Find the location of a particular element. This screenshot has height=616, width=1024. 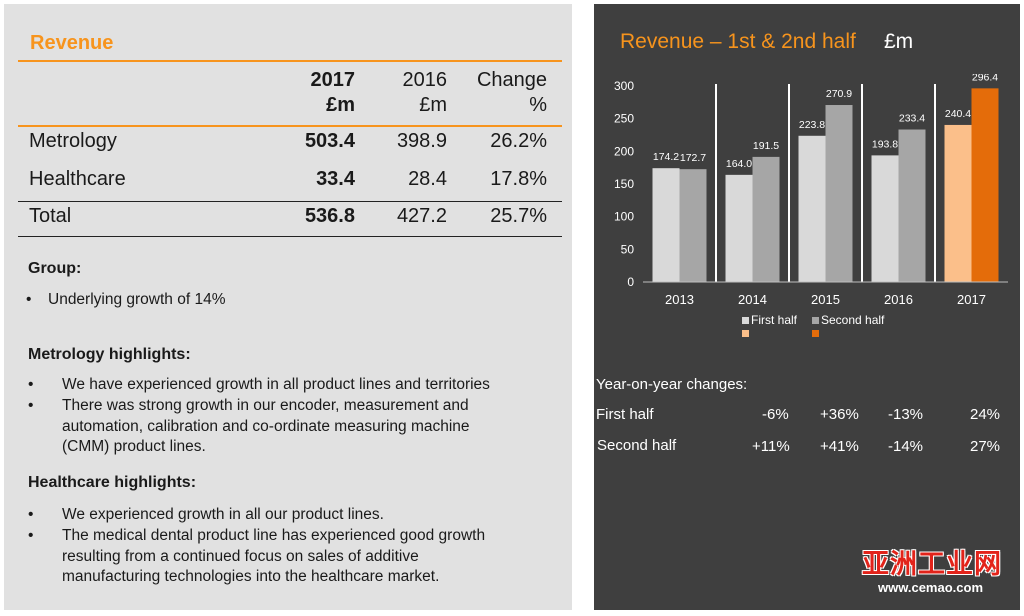

table-bottom-rule is located at coordinates (290, 236).